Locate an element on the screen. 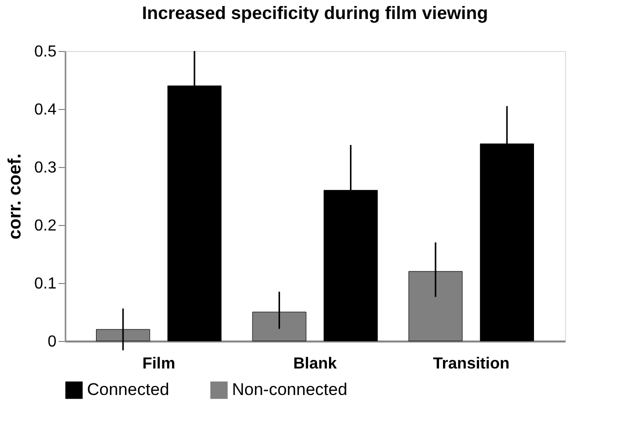 The image size is (621, 437). y-tick-label: 0.2 is located at coordinates (45, 226).